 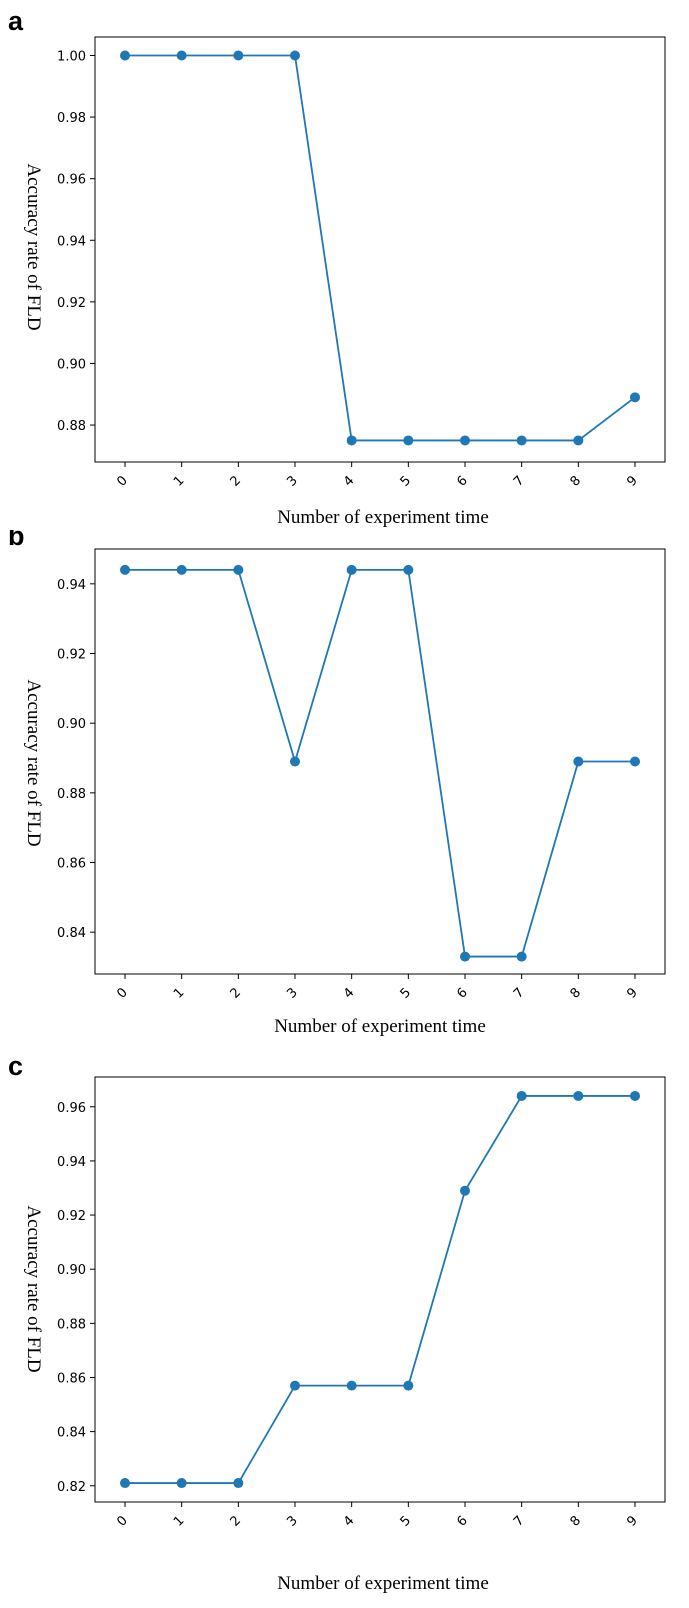 I want to click on y-tick-label-c-1: 0.84, so click(x=71, y=1433).